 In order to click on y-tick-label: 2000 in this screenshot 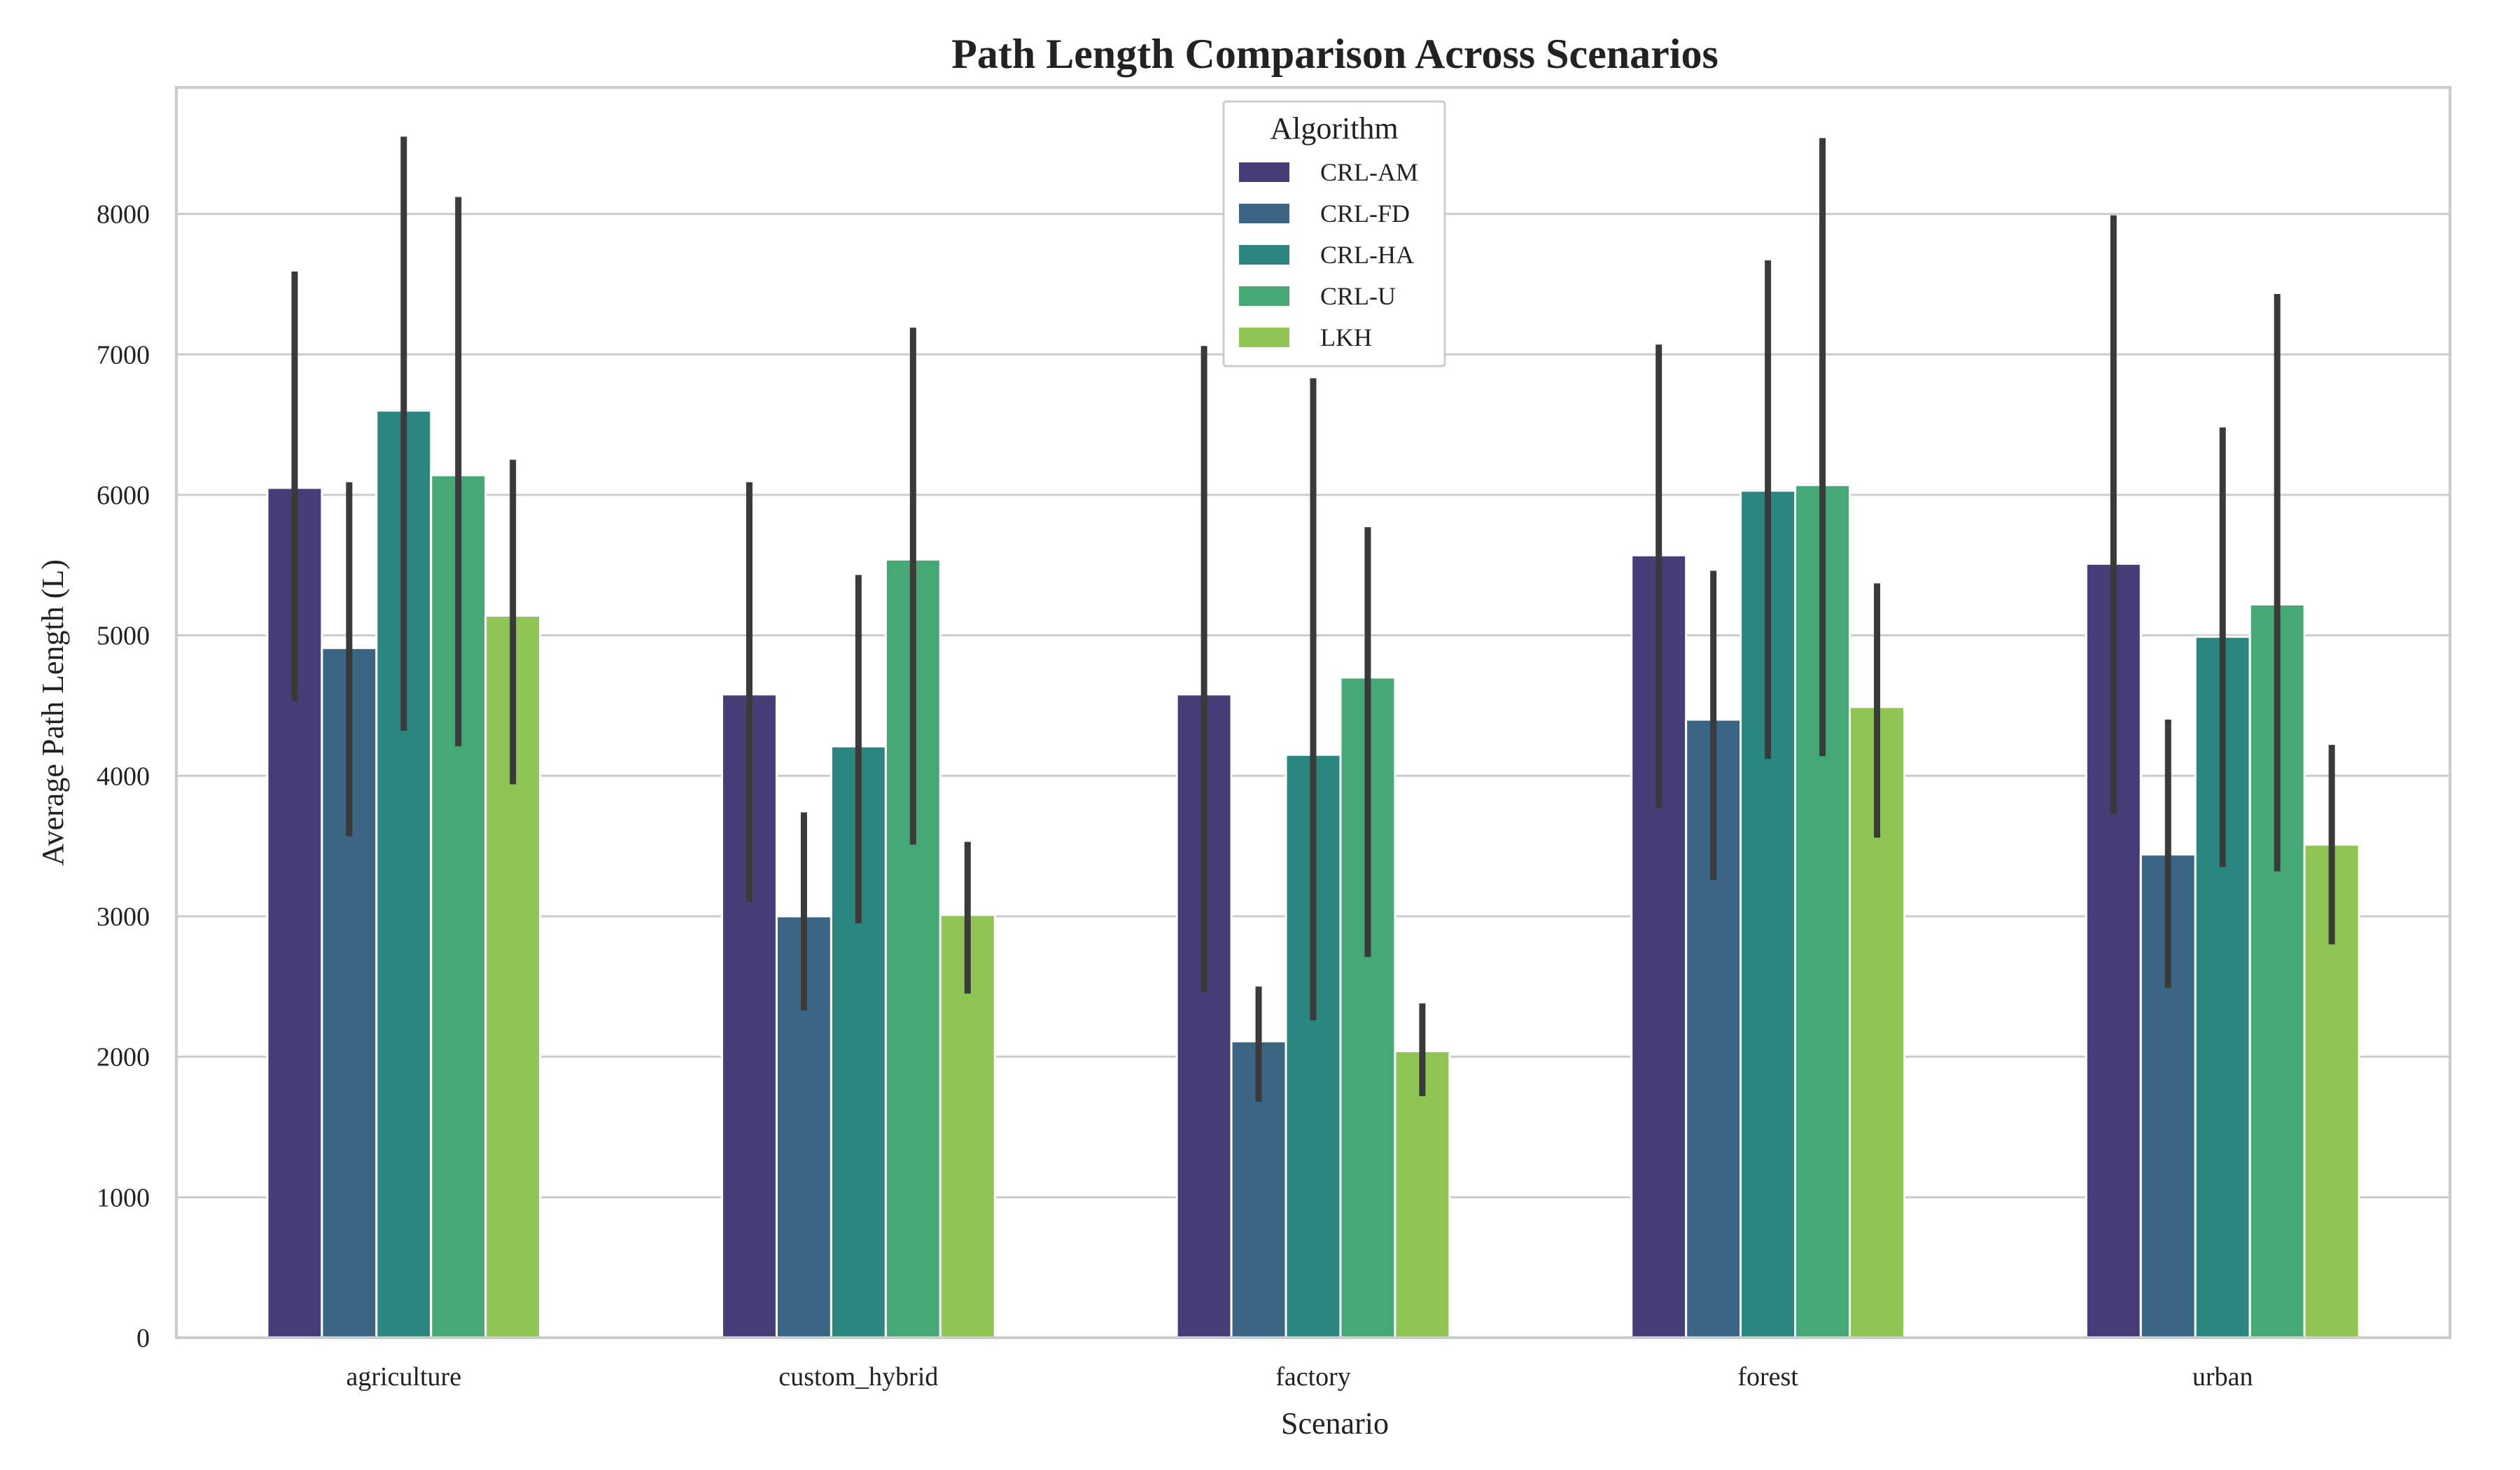, I will do `click(123, 1057)`.